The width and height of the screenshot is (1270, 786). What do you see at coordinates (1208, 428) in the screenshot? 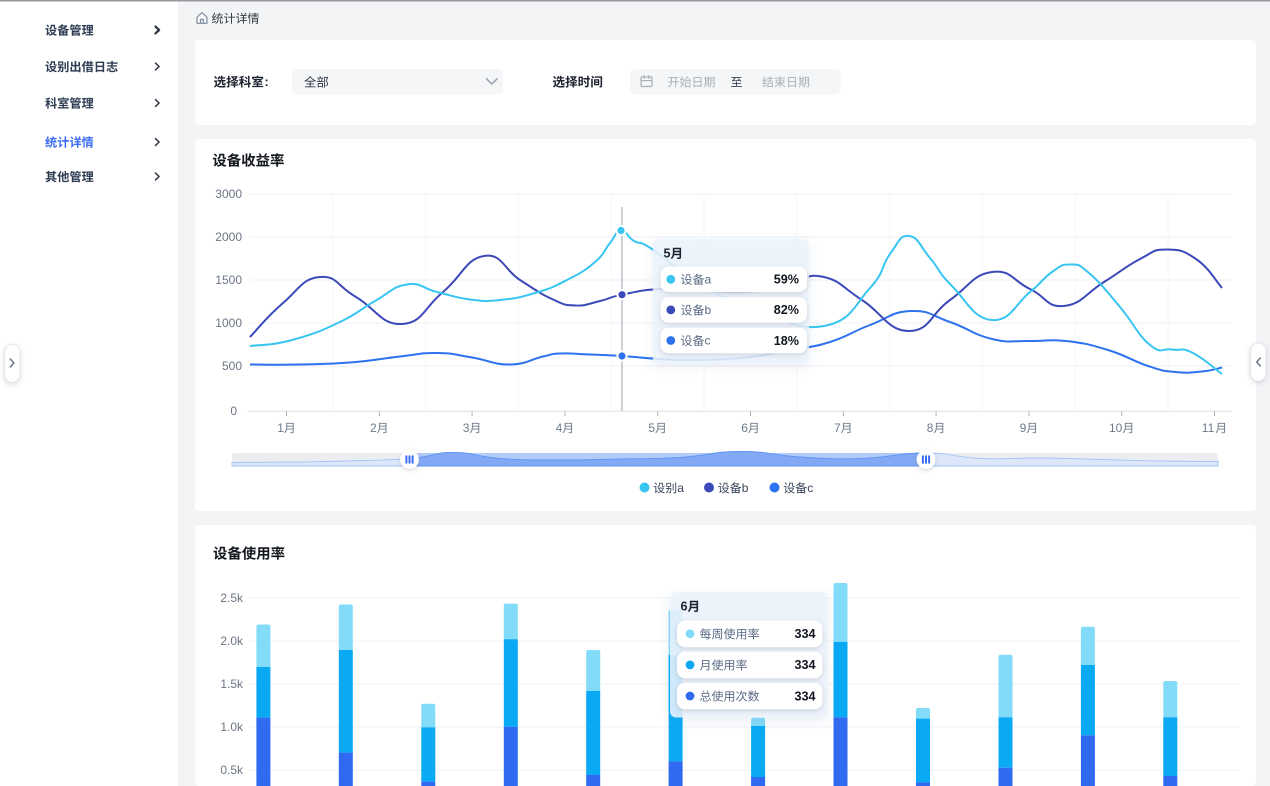
I see `svg-text: 11` at bounding box center [1208, 428].